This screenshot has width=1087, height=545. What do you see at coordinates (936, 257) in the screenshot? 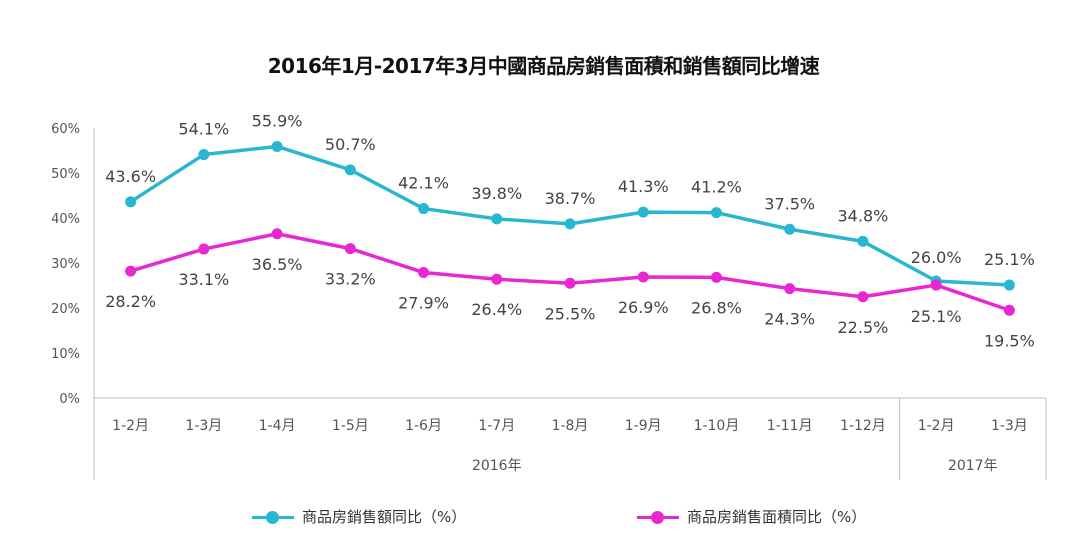
I see `sales-amount-label: 26.0%` at bounding box center [936, 257].